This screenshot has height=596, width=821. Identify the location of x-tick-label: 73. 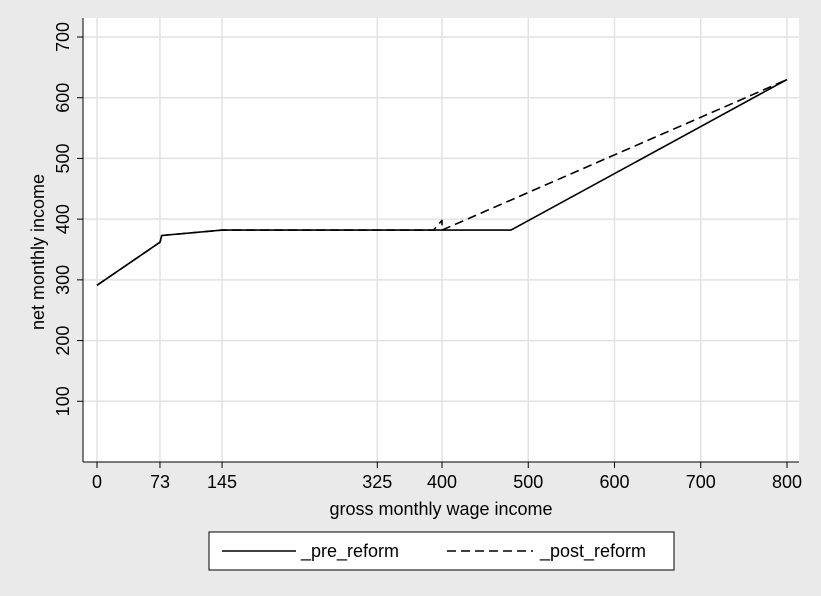
(160, 482).